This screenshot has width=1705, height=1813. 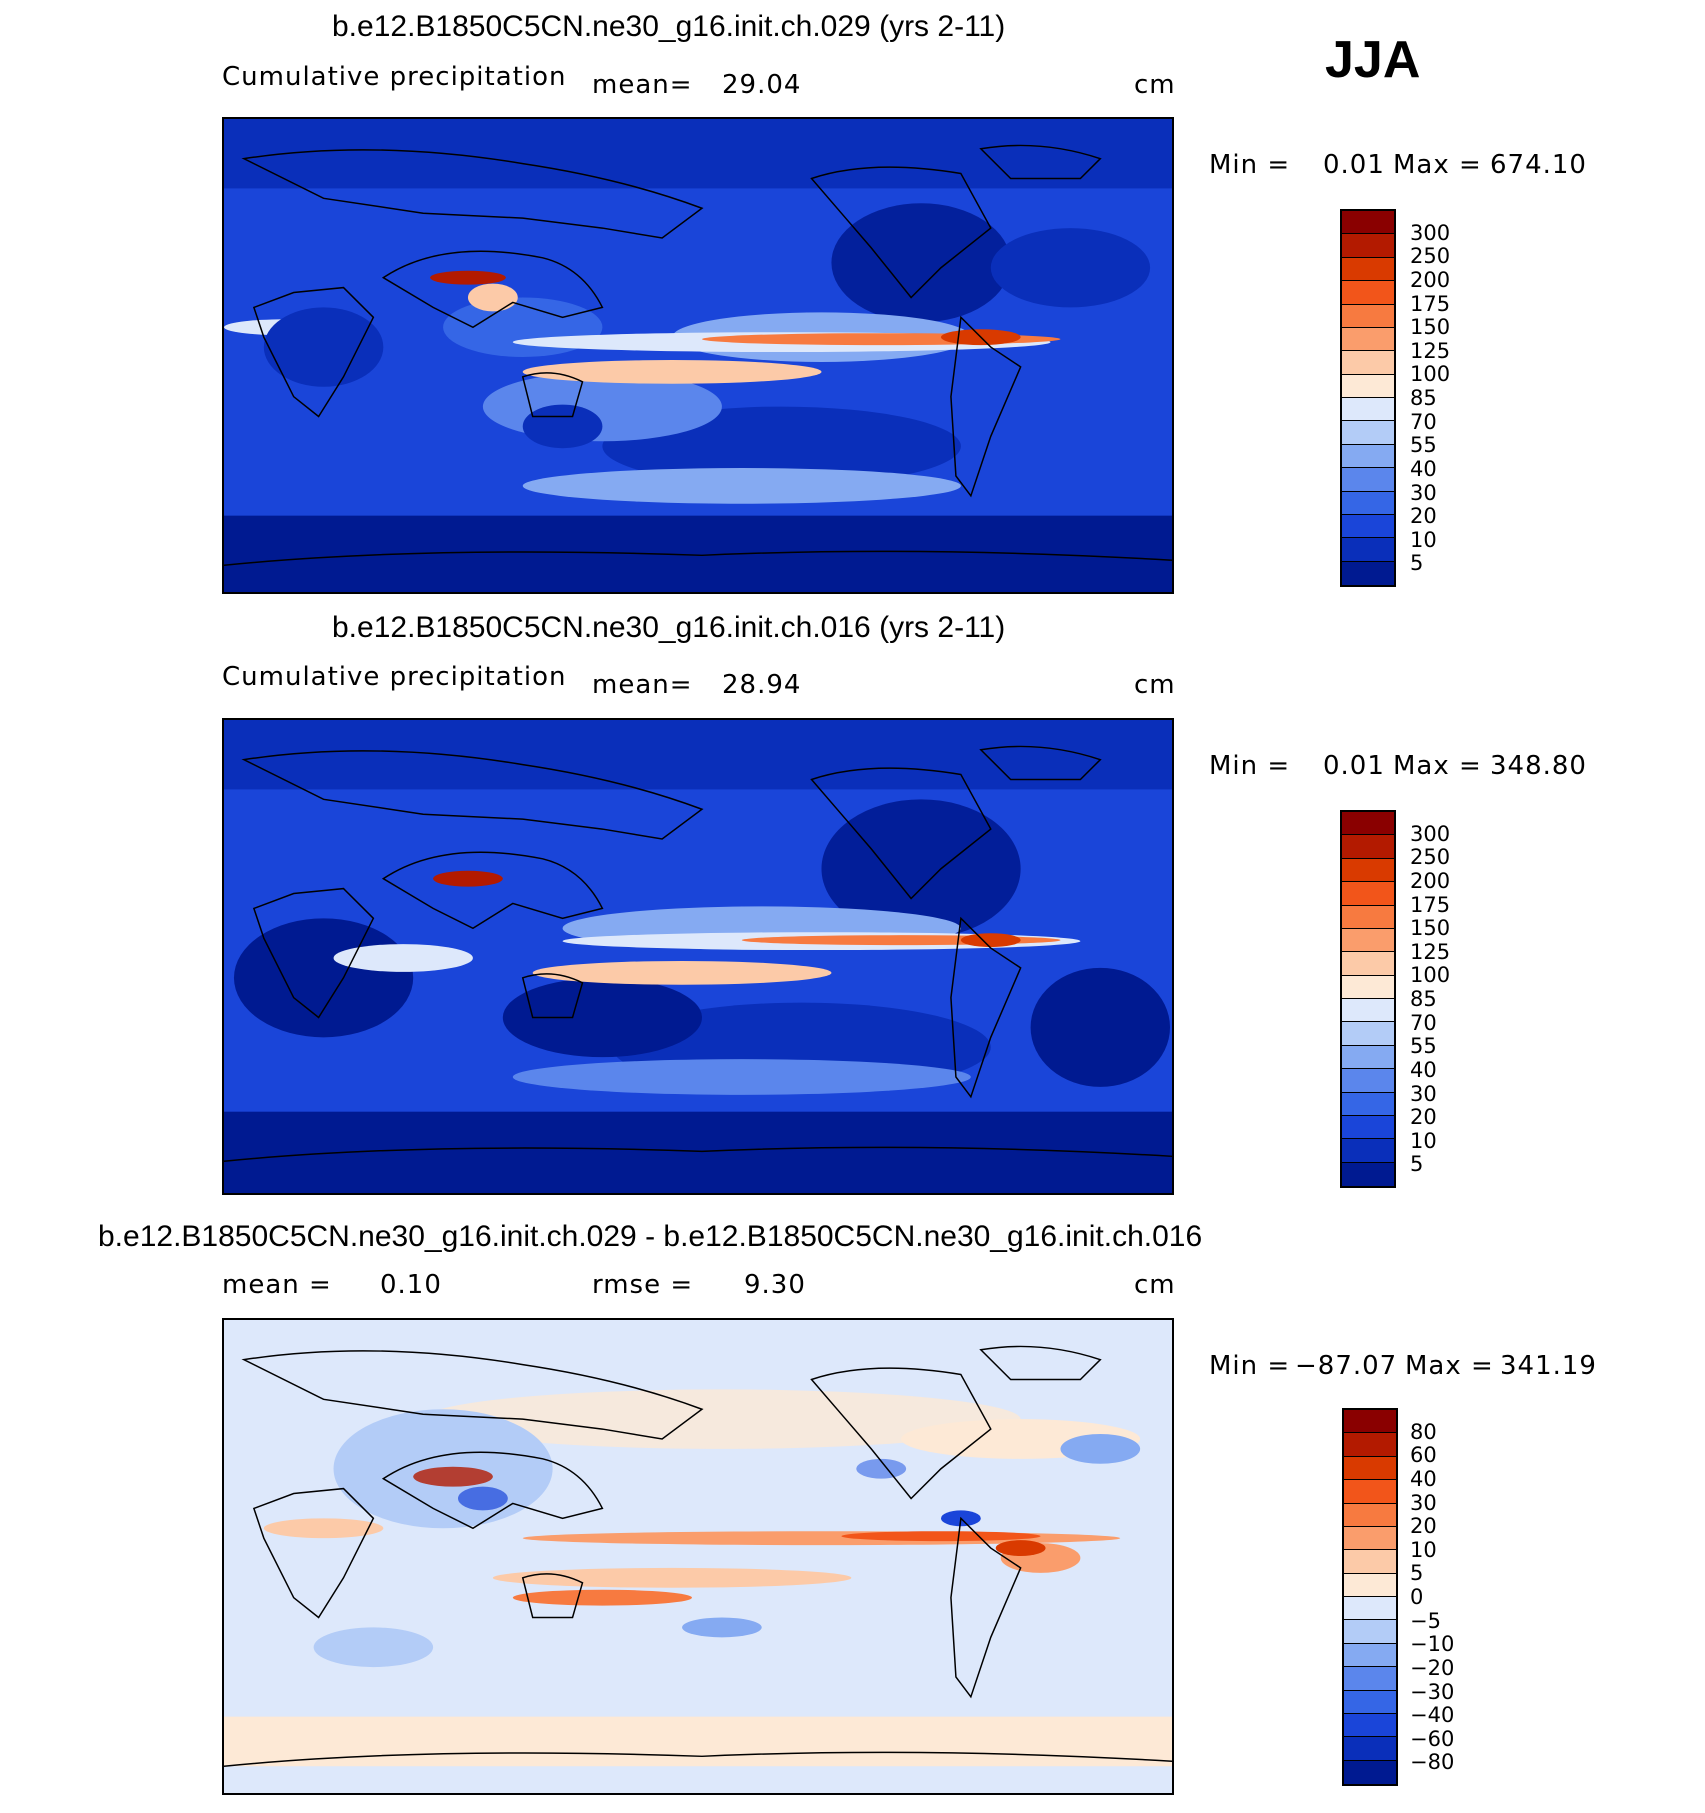 I want to click on panel2-colorbar, so click(x=1368, y=999).